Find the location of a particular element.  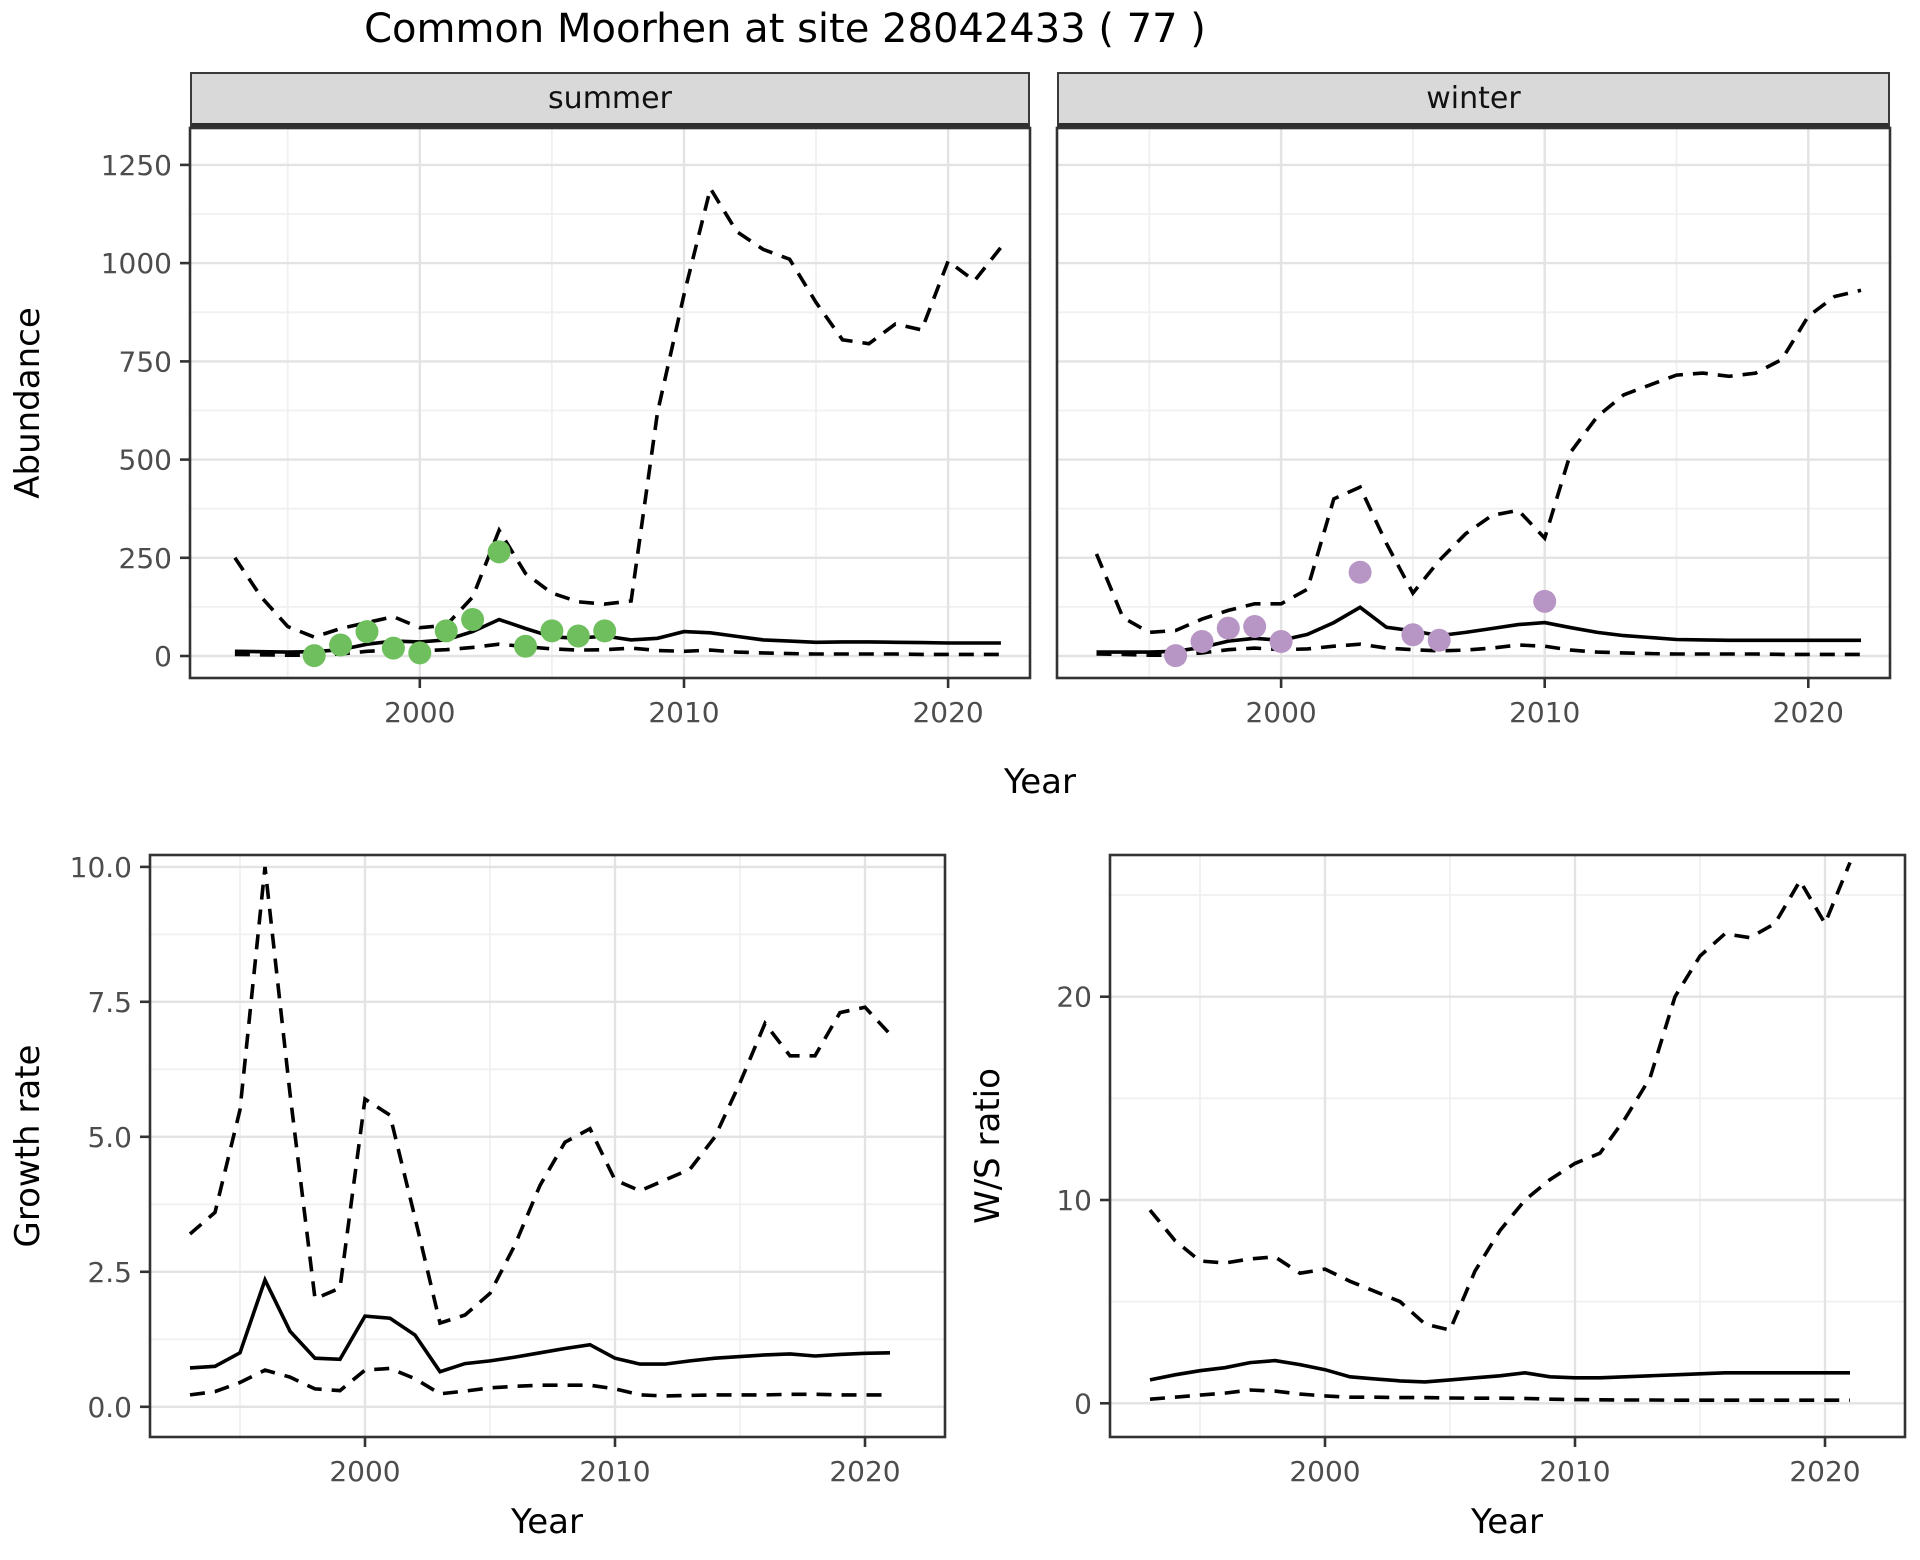

y-tick-label: 1000 is located at coordinates (136, 263).